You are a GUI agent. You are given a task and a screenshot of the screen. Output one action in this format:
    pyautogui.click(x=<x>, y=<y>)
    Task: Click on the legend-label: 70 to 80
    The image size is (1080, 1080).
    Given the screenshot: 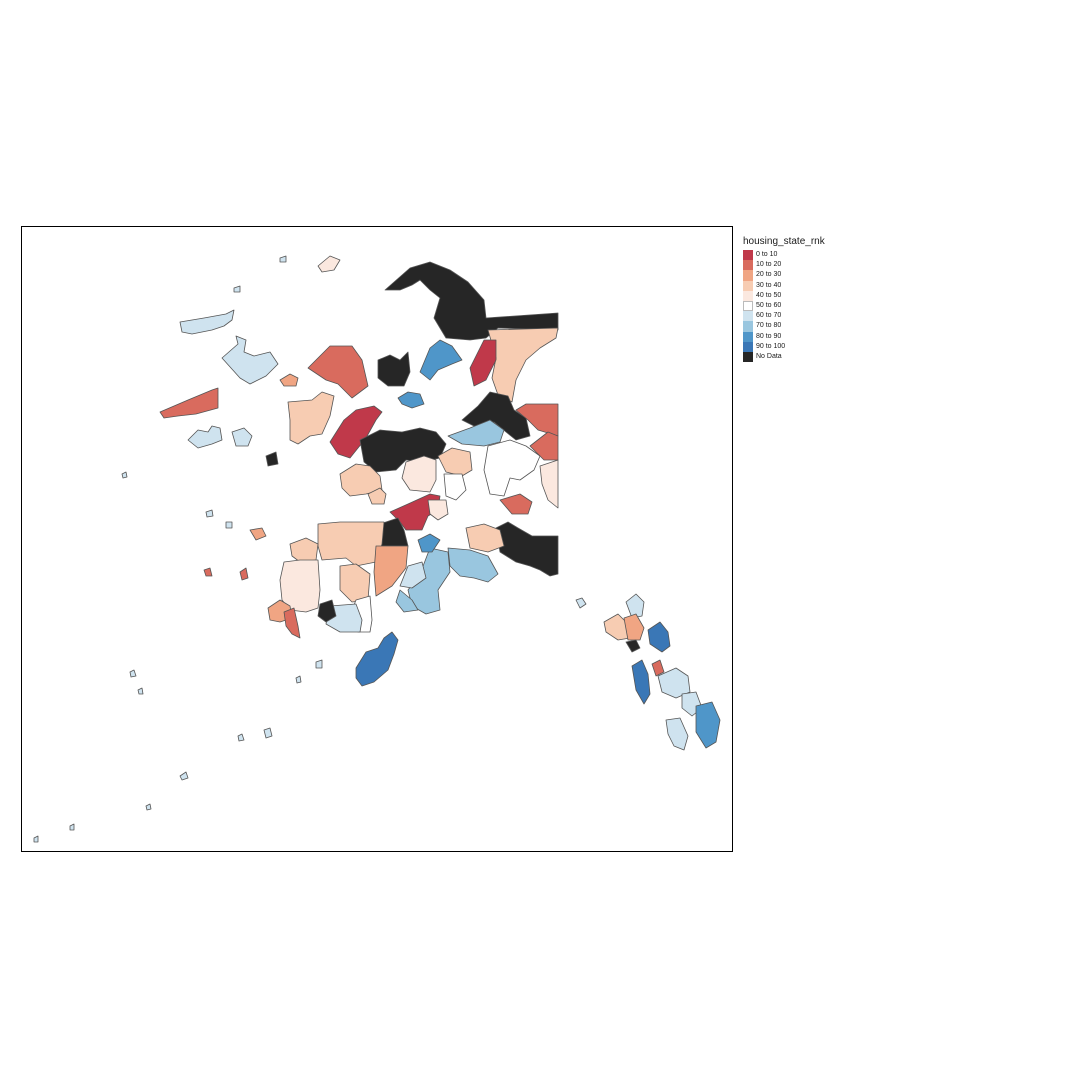 What is the action you would take?
    pyautogui.click(x=769, y=326)
    